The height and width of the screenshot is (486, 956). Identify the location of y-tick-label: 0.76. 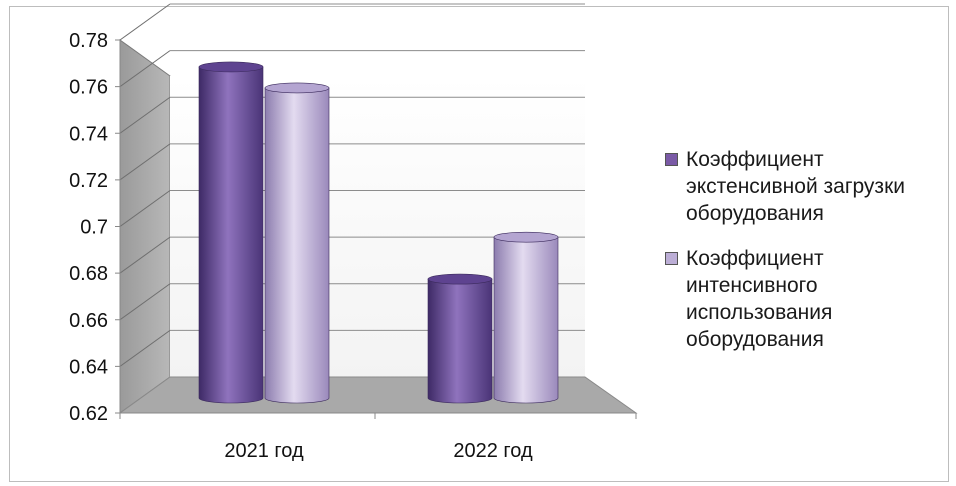
(88, 88).